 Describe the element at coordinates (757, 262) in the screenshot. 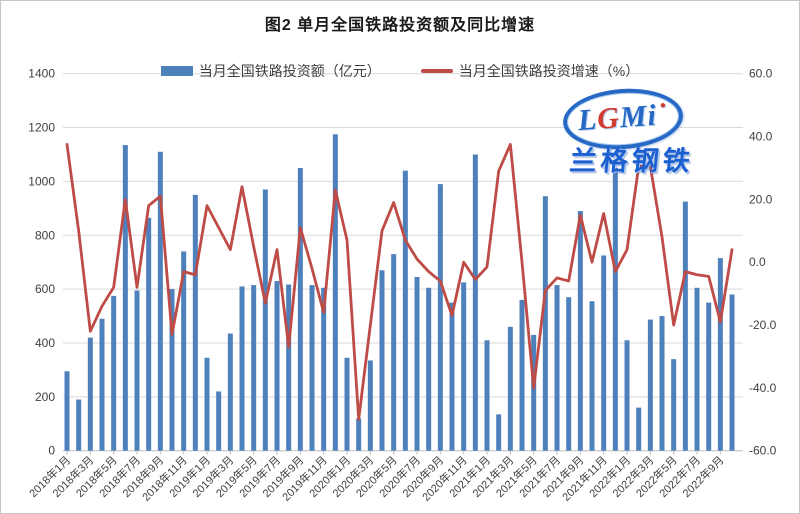

I see `right-axis-tick-label: 0.0` at that location.